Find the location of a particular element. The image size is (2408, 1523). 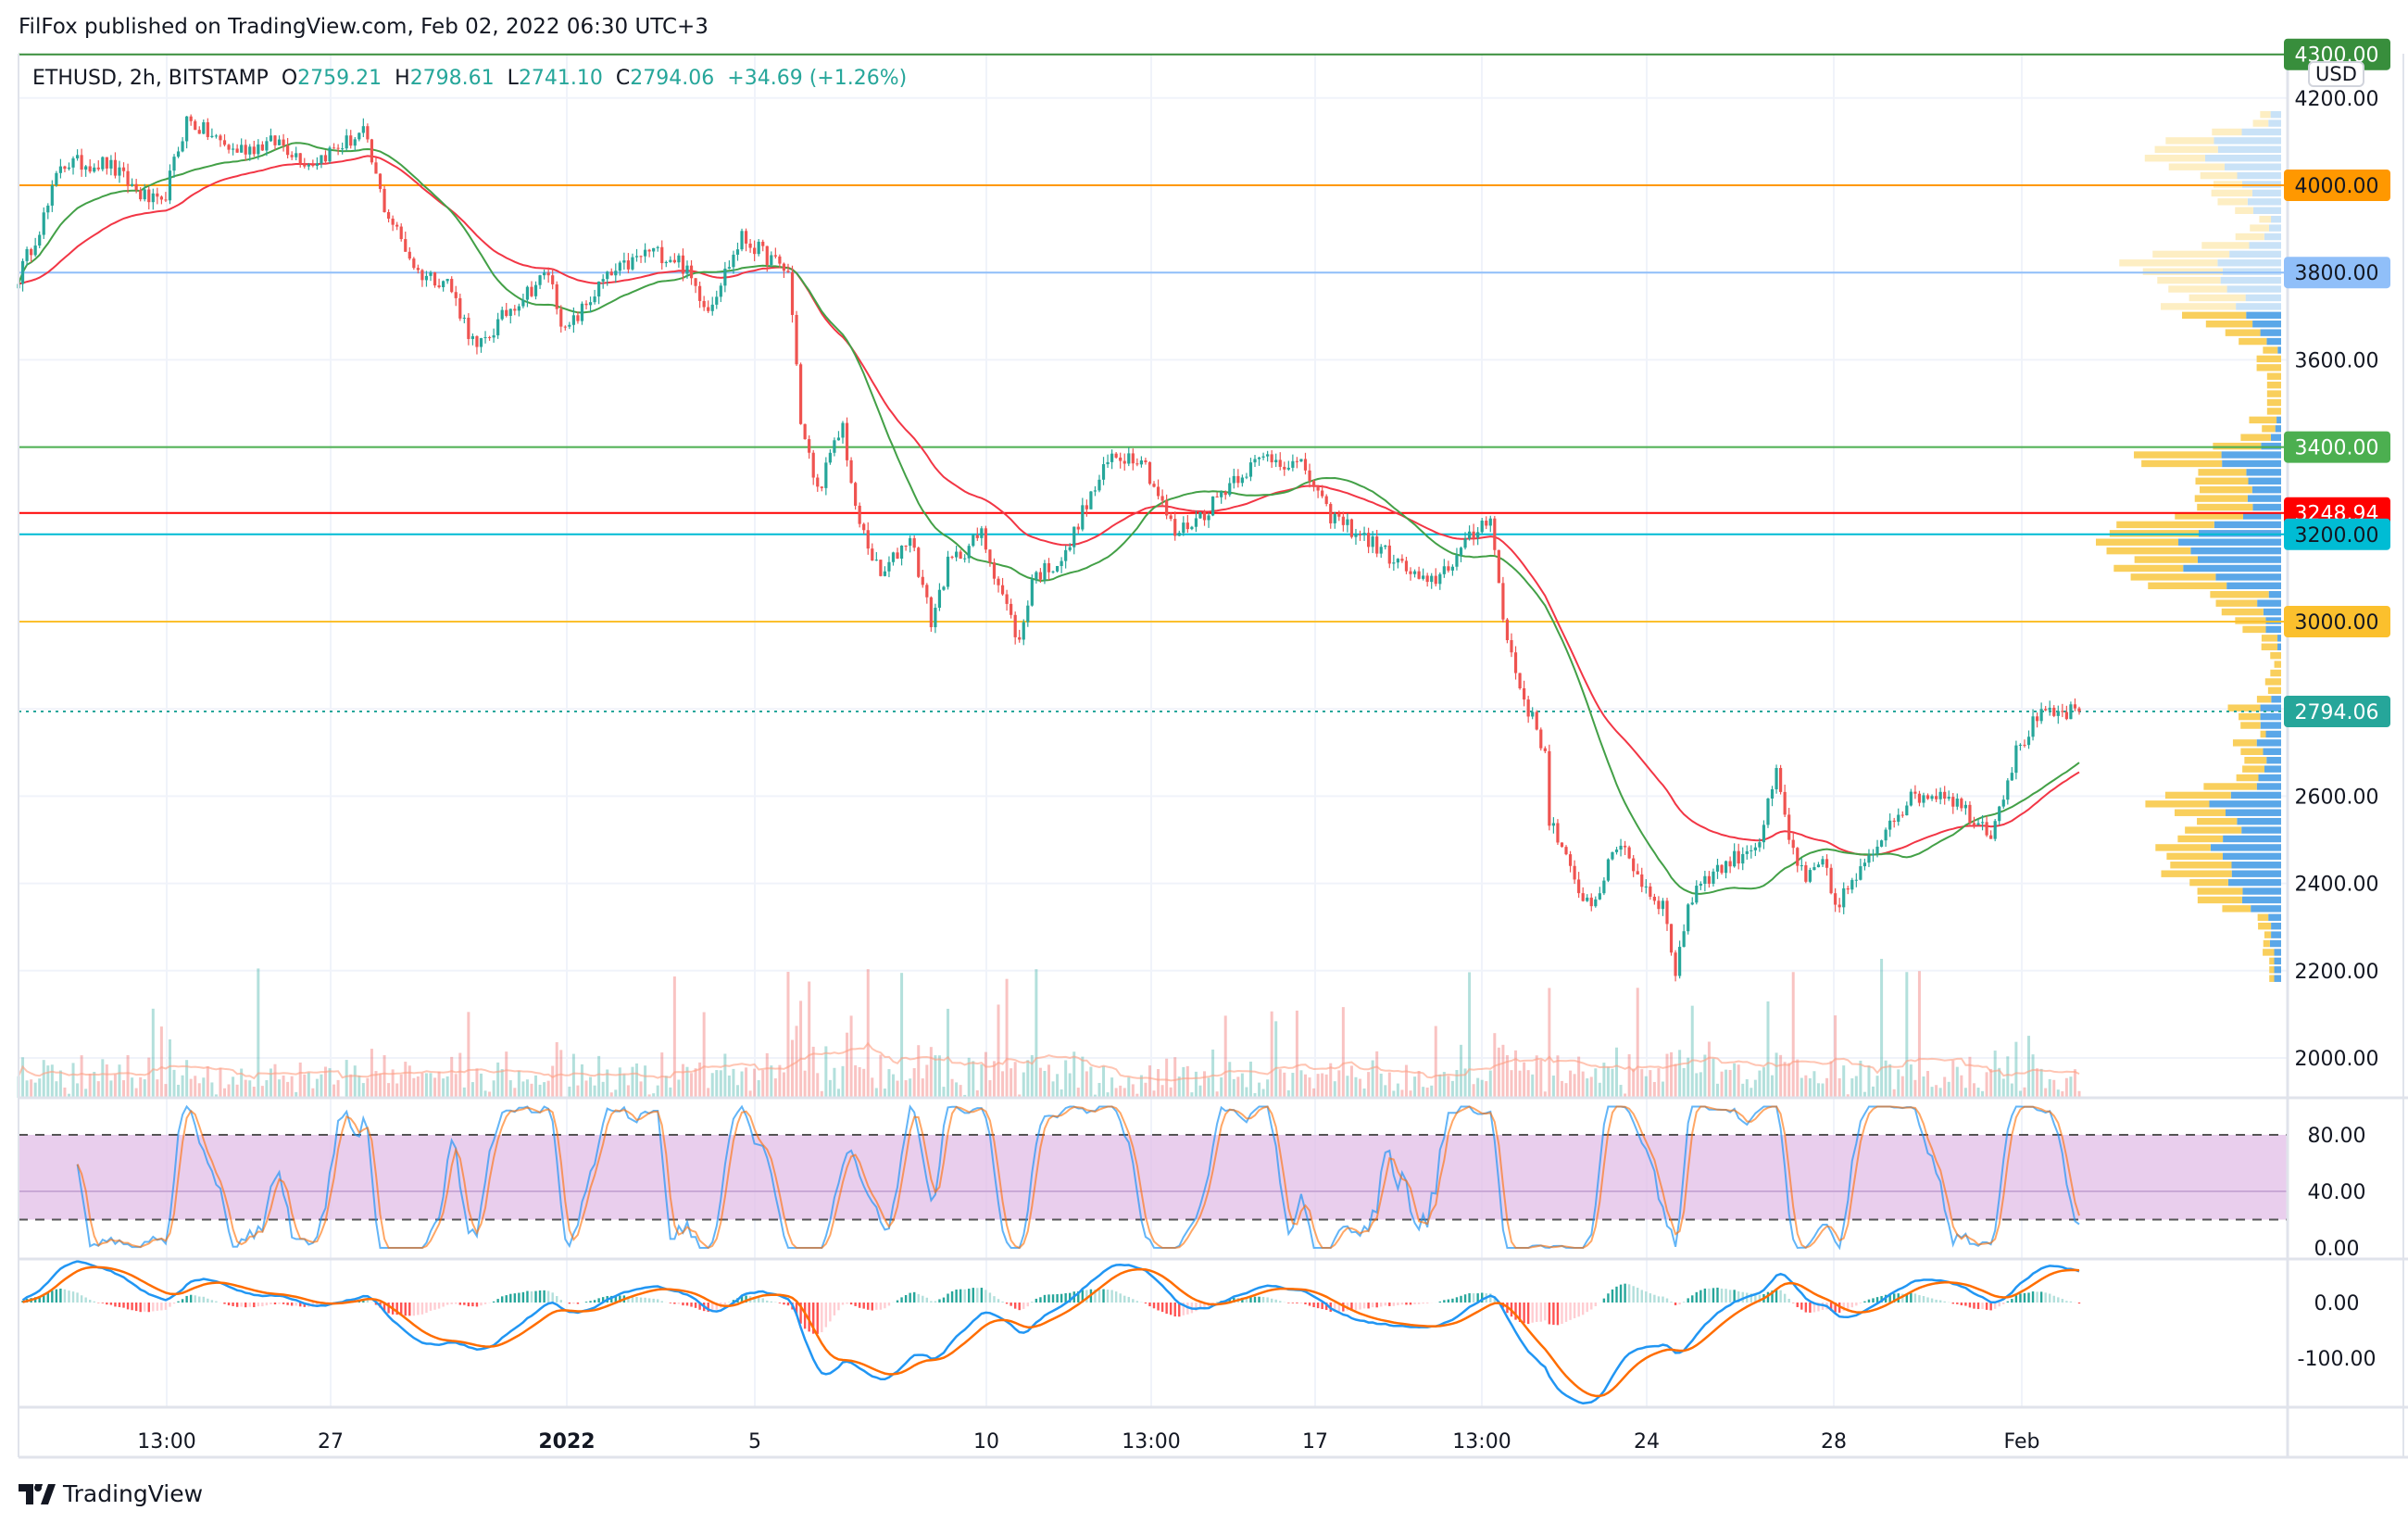

currency-button: USD is located at coordinates (2336, 74).